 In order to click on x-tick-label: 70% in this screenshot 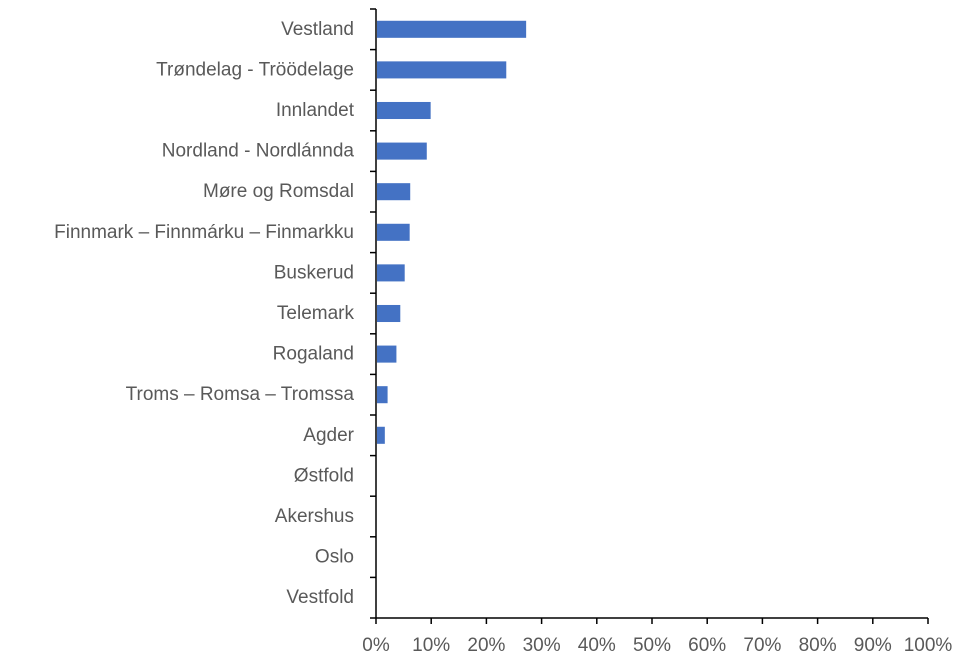, I will do `click(762, 645)`.